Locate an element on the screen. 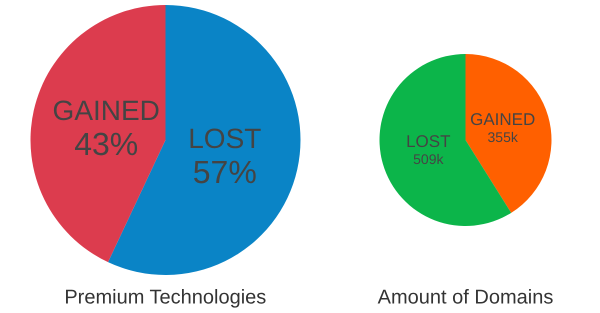  text: Amount of Domains is located at coordinates (466, 297).